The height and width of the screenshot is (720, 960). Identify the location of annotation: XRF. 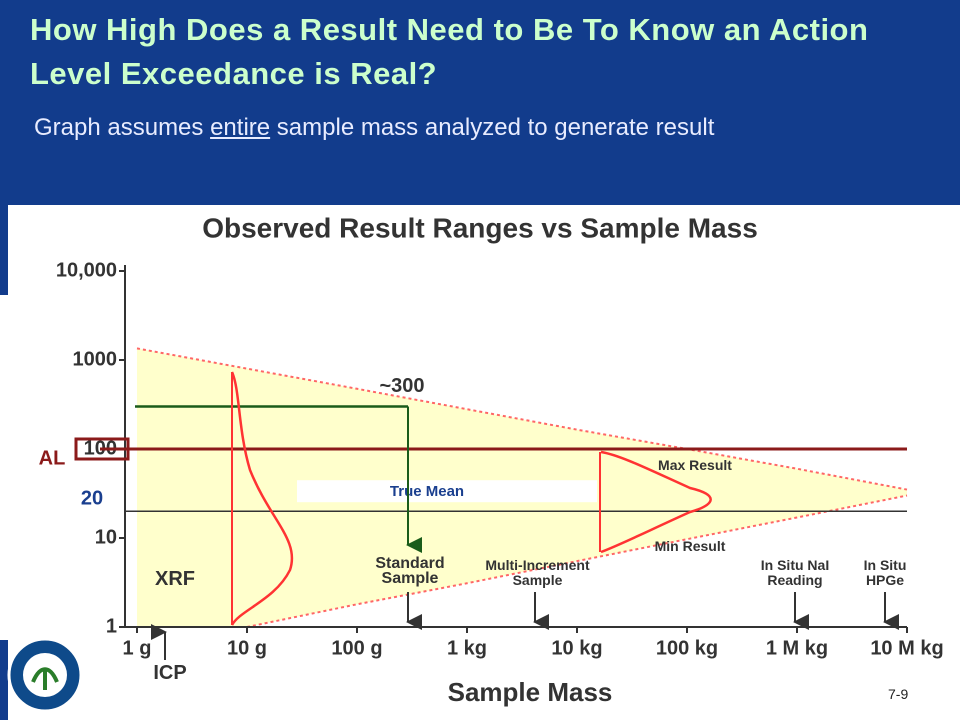
(175, 579).